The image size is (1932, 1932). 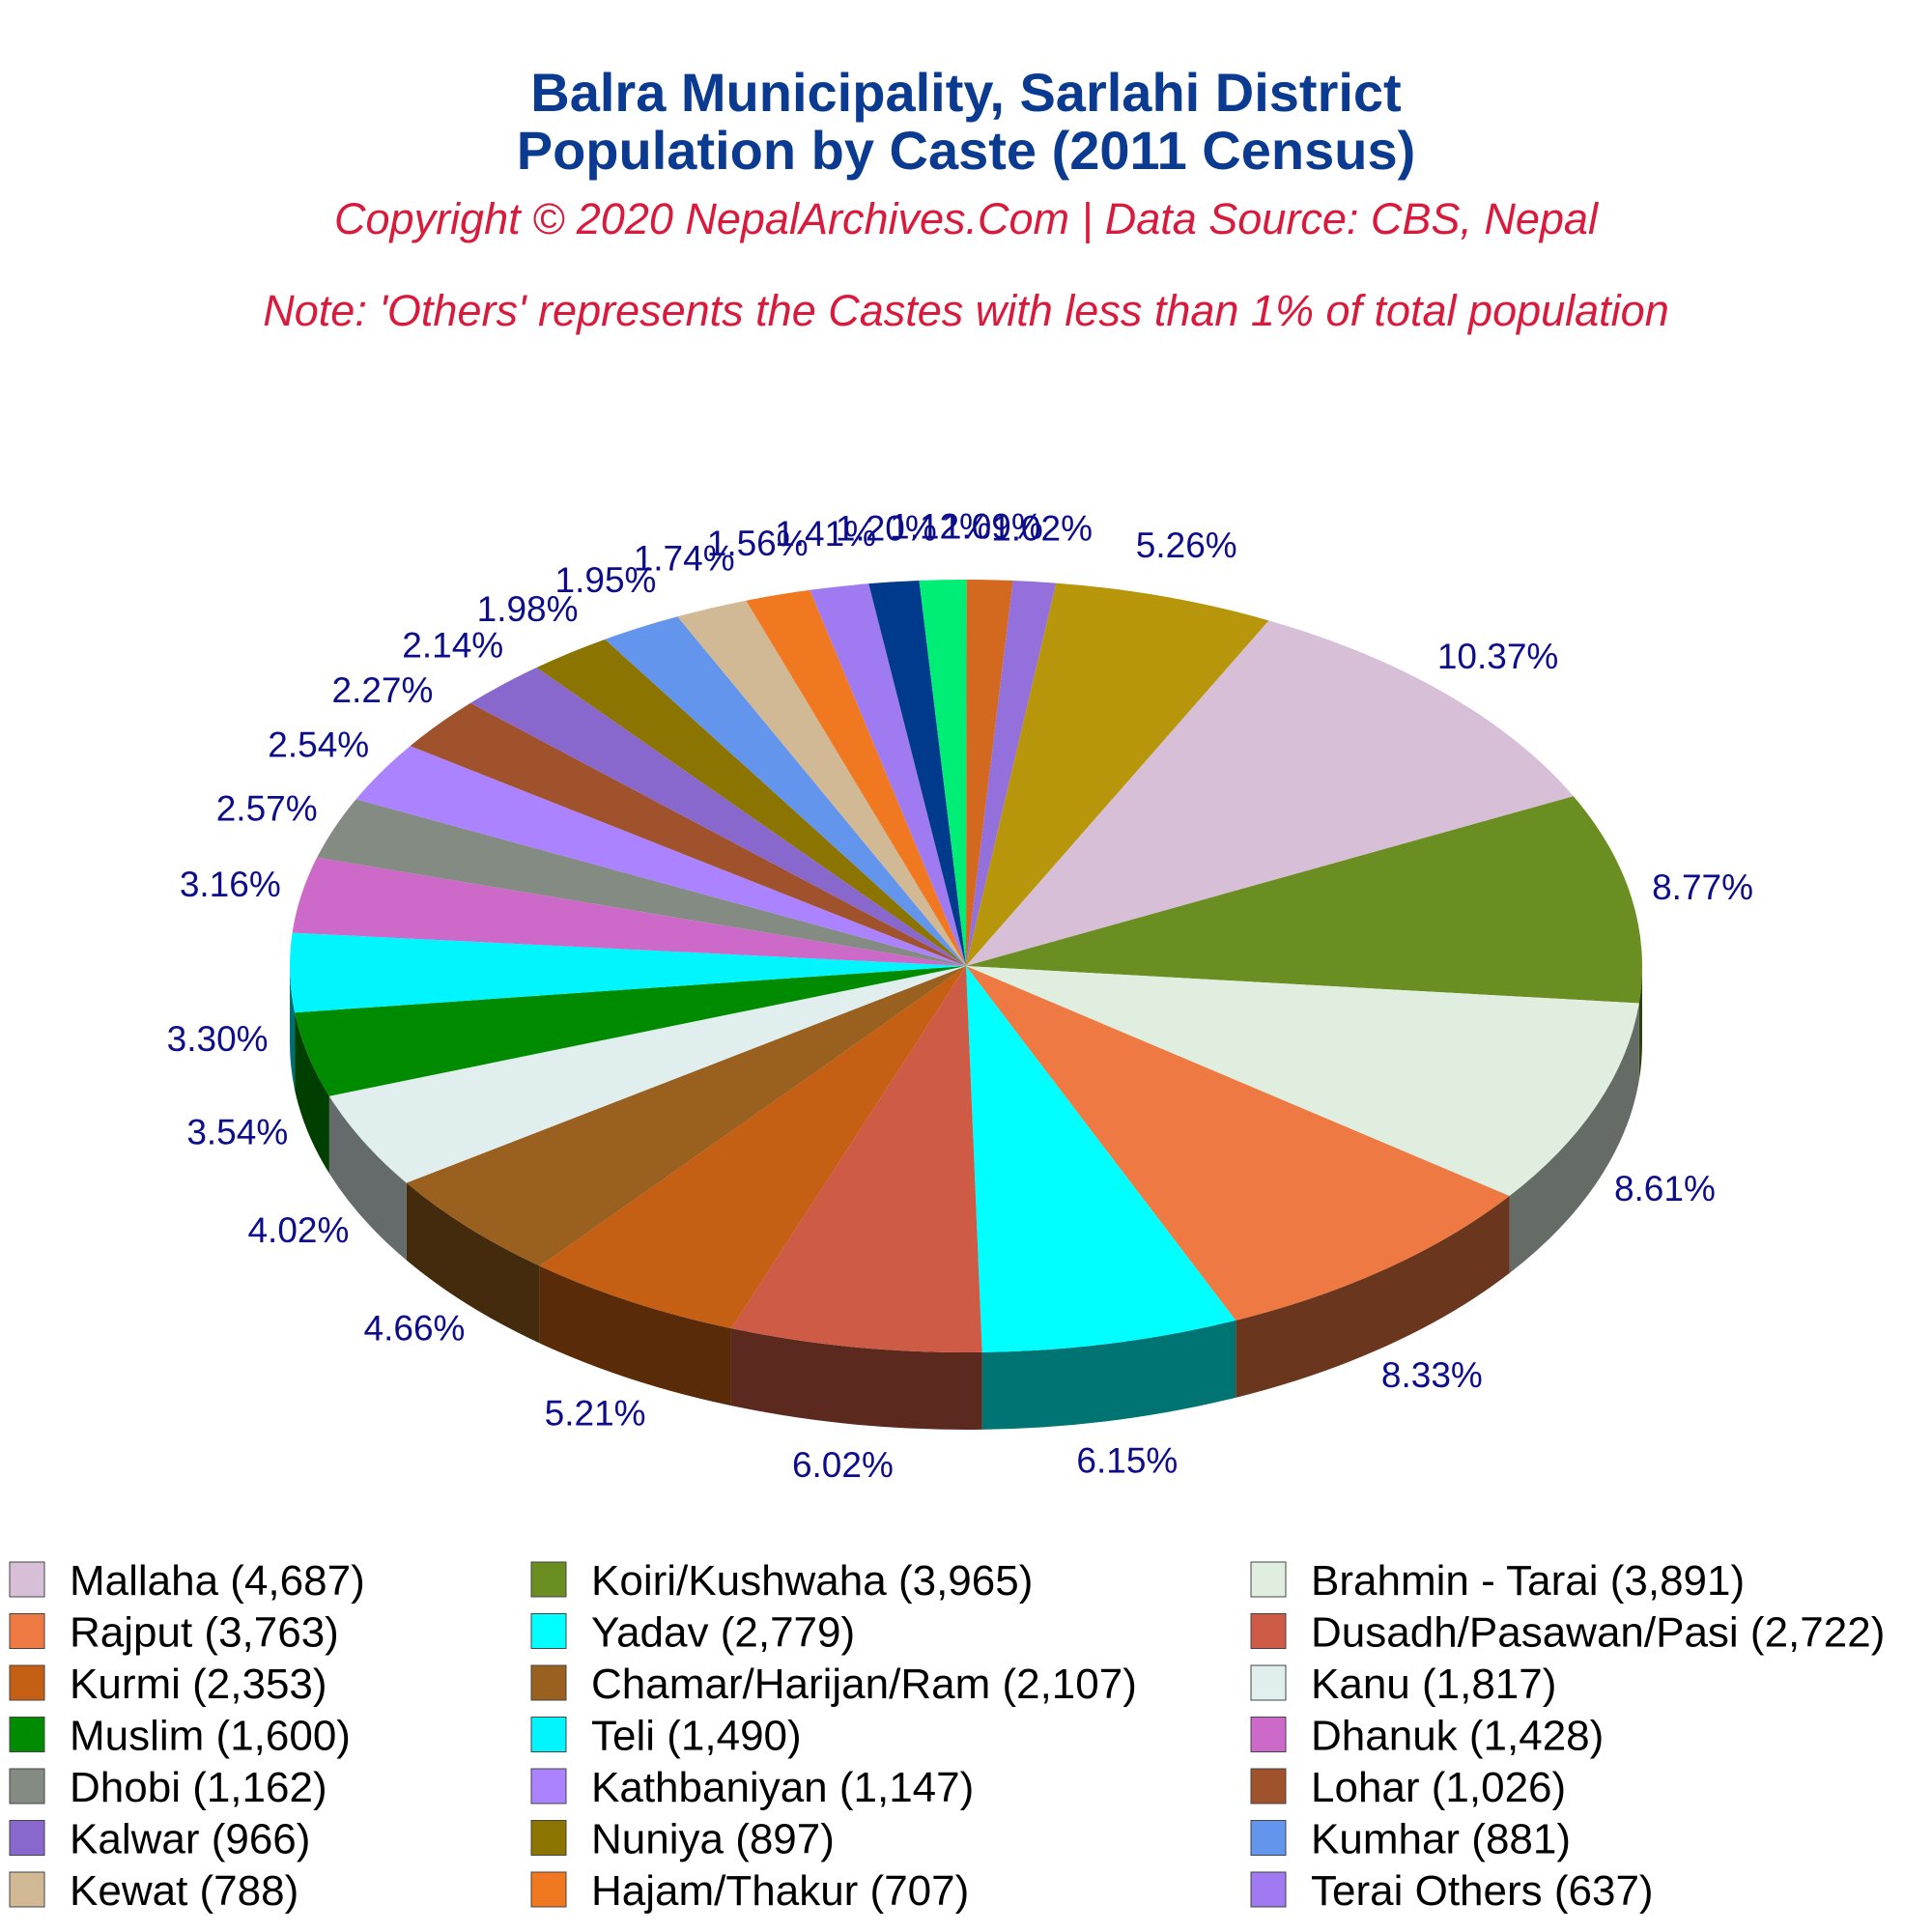 I want to click on percent-label-9: 3.54%, so click(x=237, y=1132).